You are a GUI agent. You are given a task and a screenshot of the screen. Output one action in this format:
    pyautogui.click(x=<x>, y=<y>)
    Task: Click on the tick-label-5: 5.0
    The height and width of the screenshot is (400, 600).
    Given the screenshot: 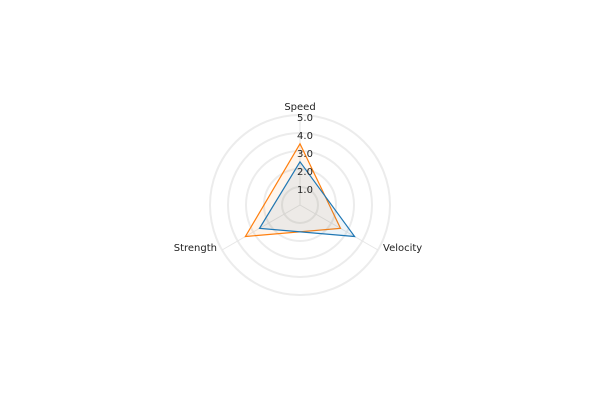 What is the action you would take?
    pyautogui.click(x=305, y=118)
    